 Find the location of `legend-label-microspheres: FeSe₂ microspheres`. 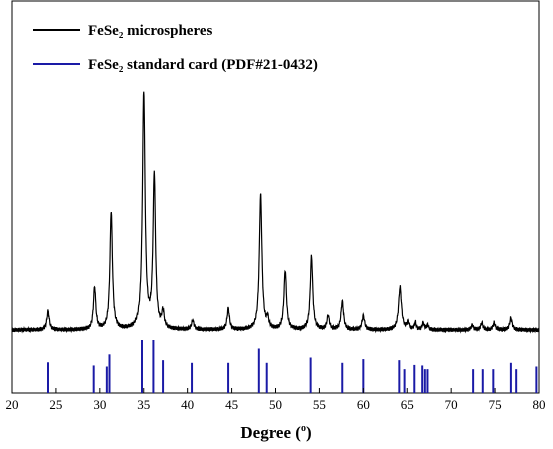

legend-label-microspheres: FeSe₂ microspheres is located at coordinates (150, 31).